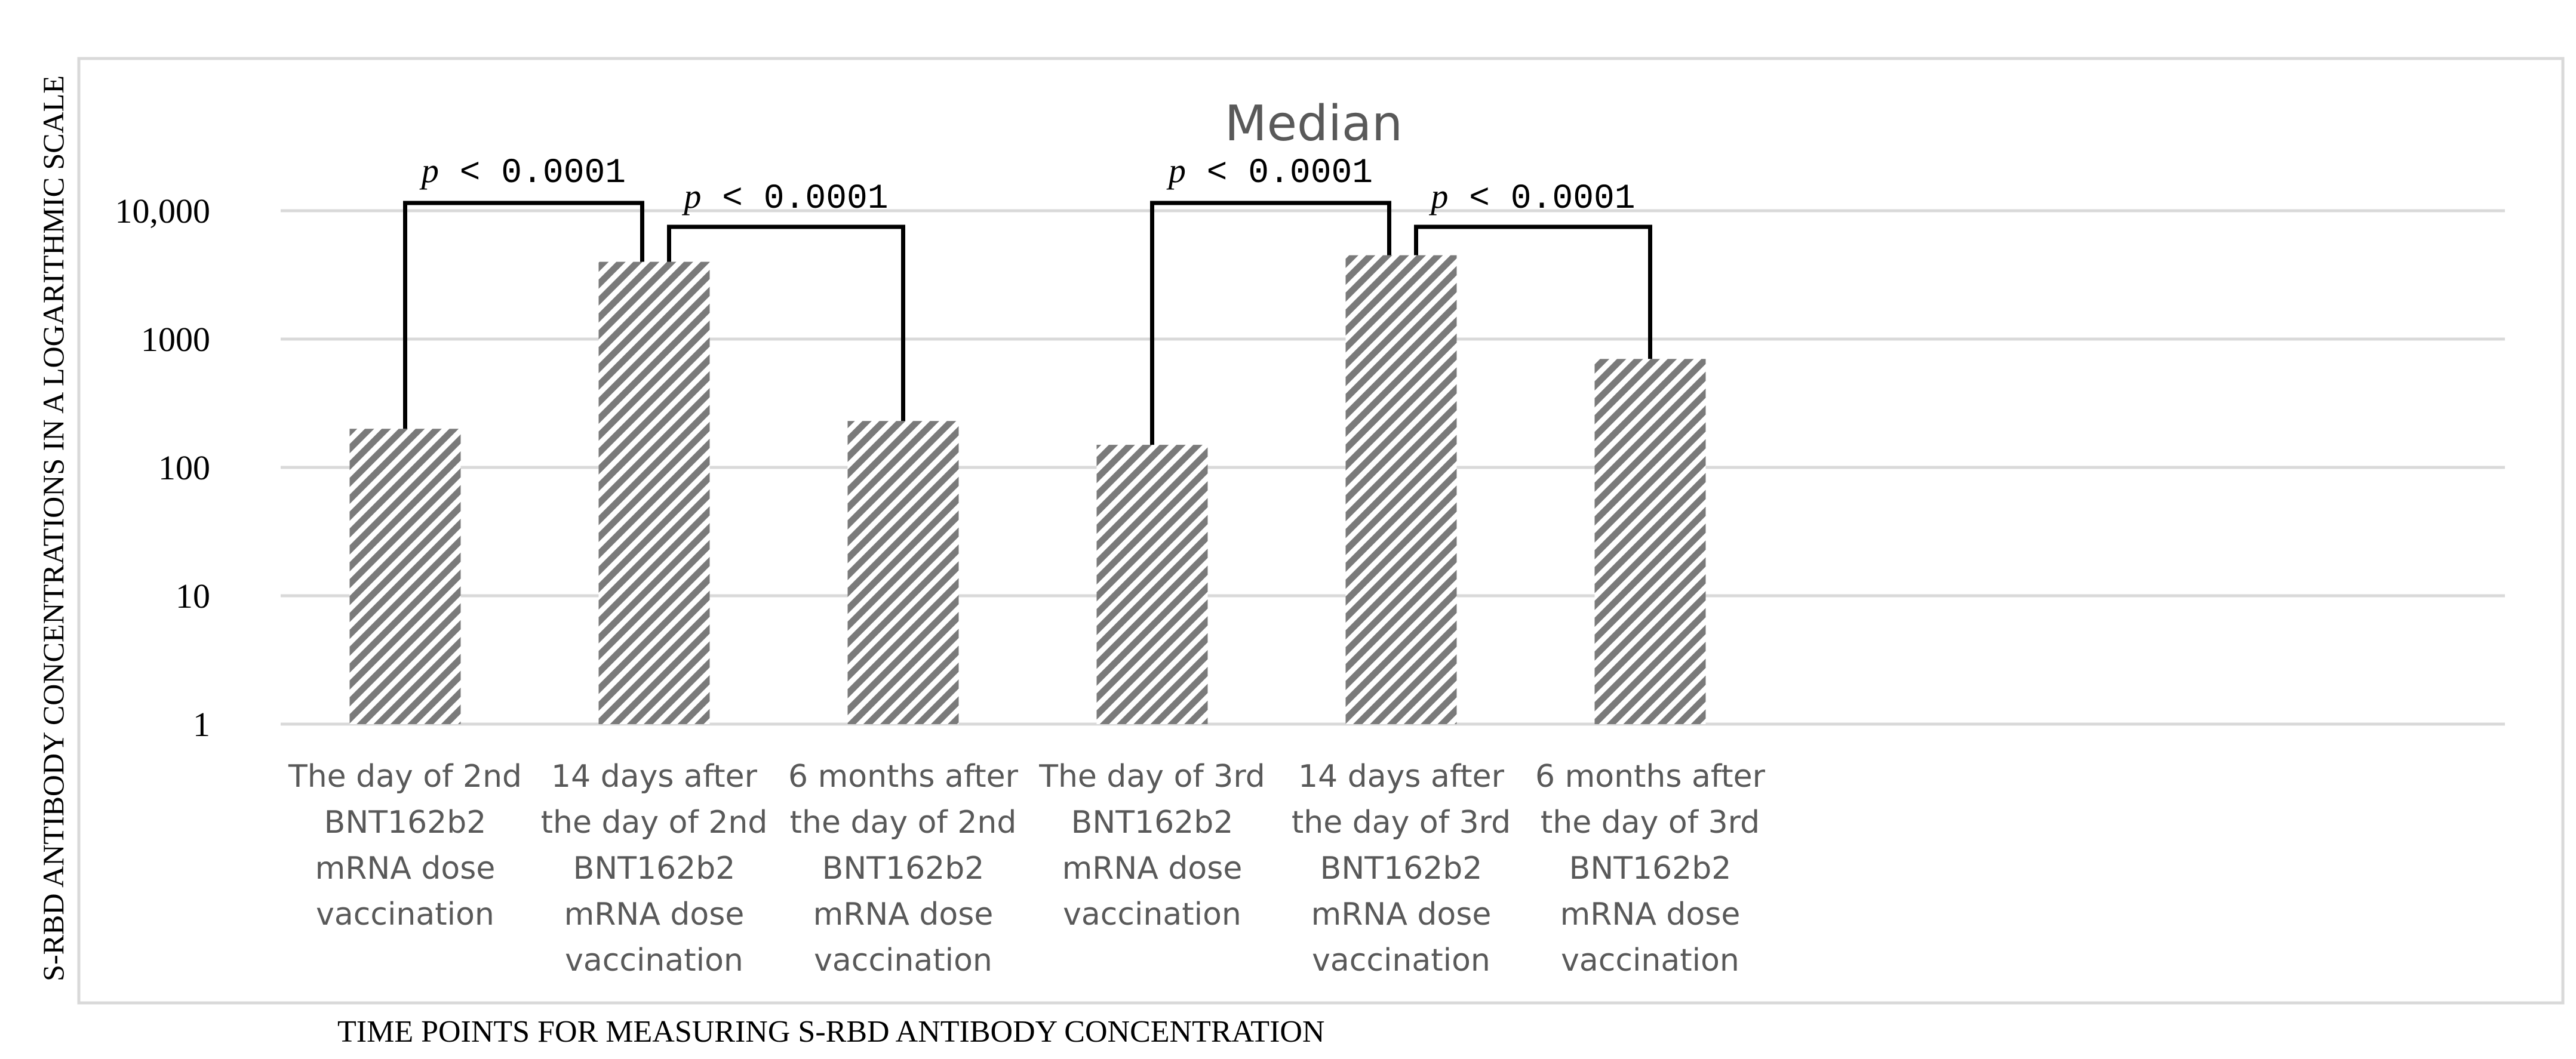 The width and height of the screenshot is (2576, 1059). What do you see at coordinates (1027, 298) in the screenshot?
I see `significance-brackets: p < 0.0001 p < 0.0001 p < 0.0001 p < 0.0001` at bounding box center [1027, 298].